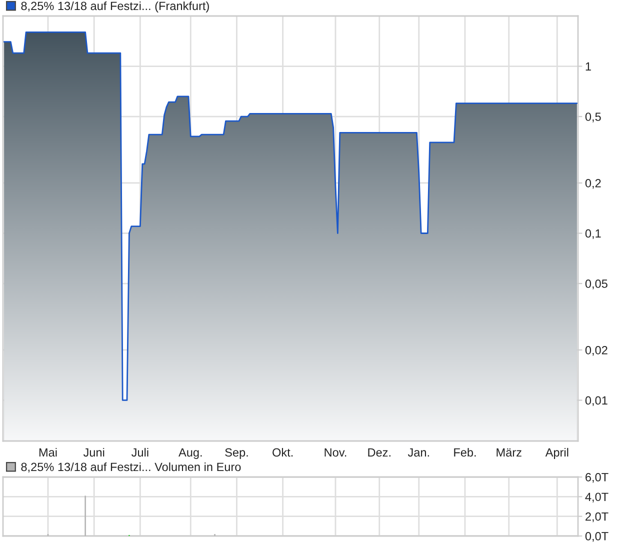  I want to click on x-tick-label: Sep., so click(236, 453).